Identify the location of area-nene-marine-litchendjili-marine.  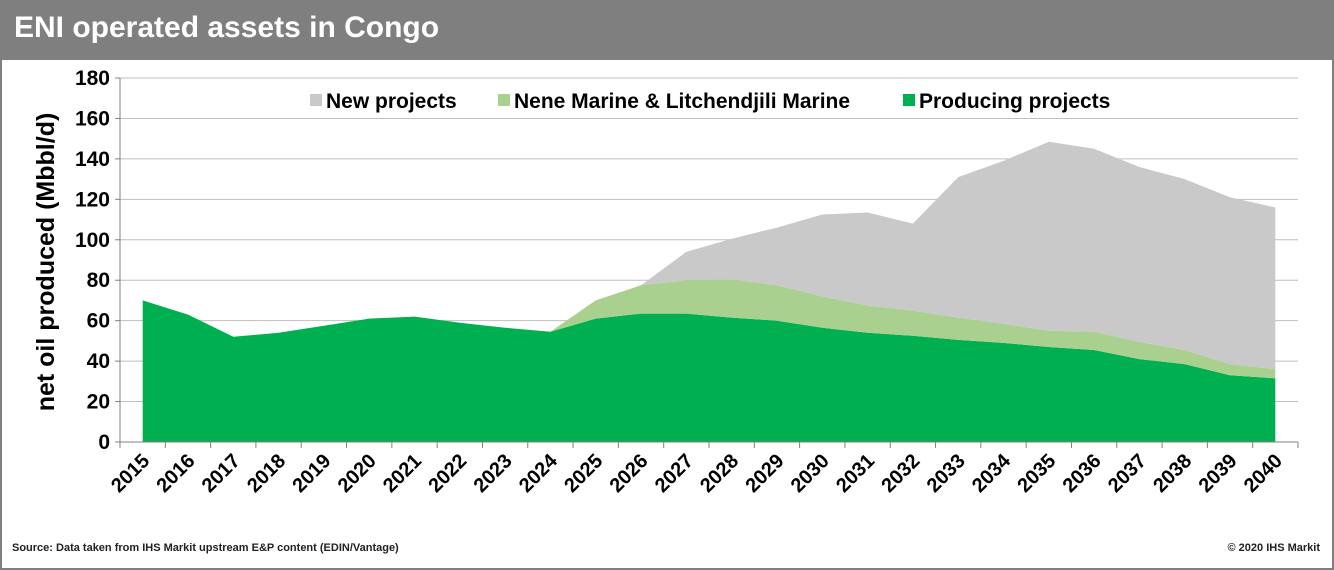
(709, 329).